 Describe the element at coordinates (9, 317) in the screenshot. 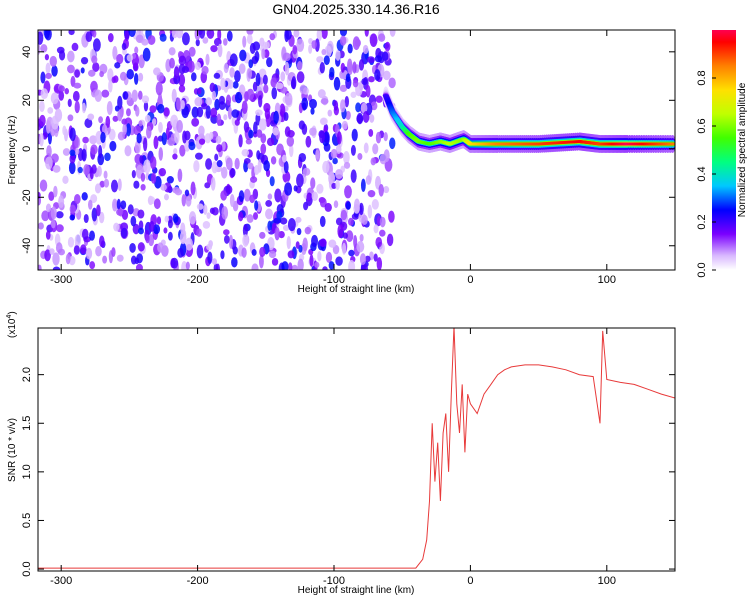

I see `snr-multiplier-exp: 4` at that location.